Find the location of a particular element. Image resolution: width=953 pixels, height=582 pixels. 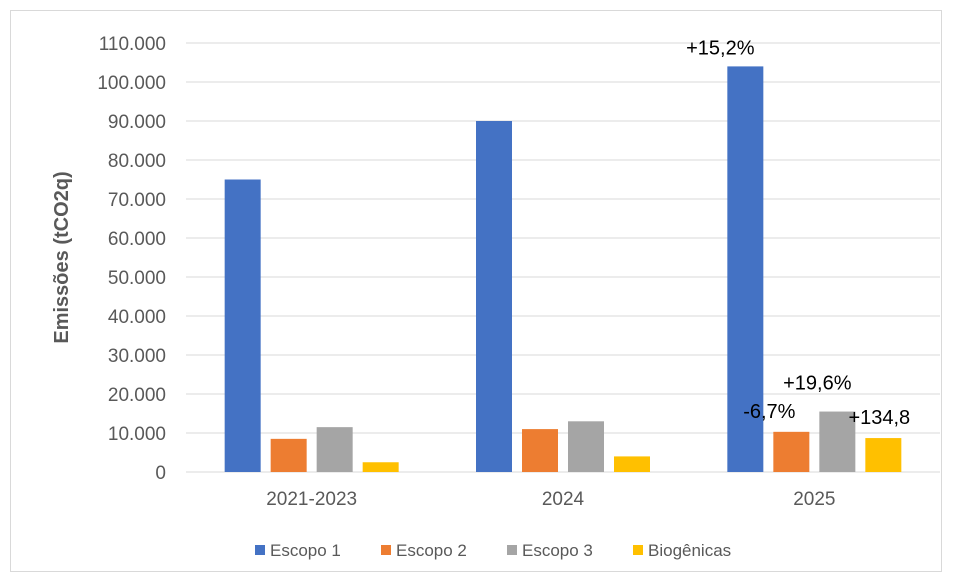

y-tick-label: 50.000 is located at coordinates (137, 278).